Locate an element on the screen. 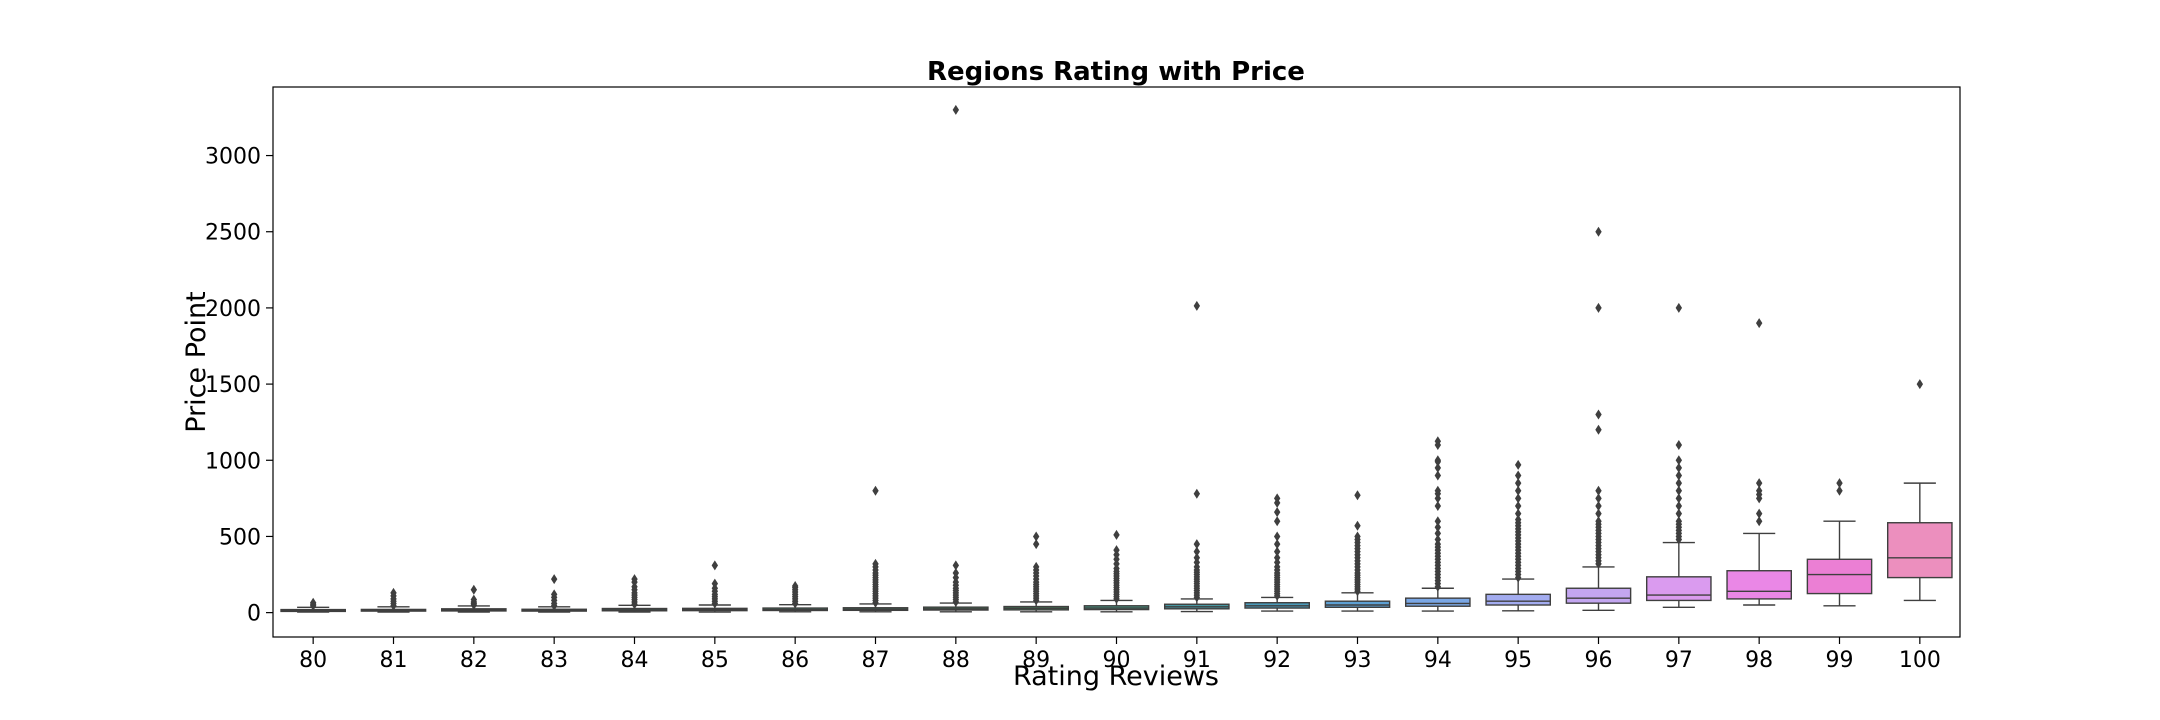 The height and width of the screenshot is (720, 2160). y-tick-label: 3000 is located at coordinates (233, 157).